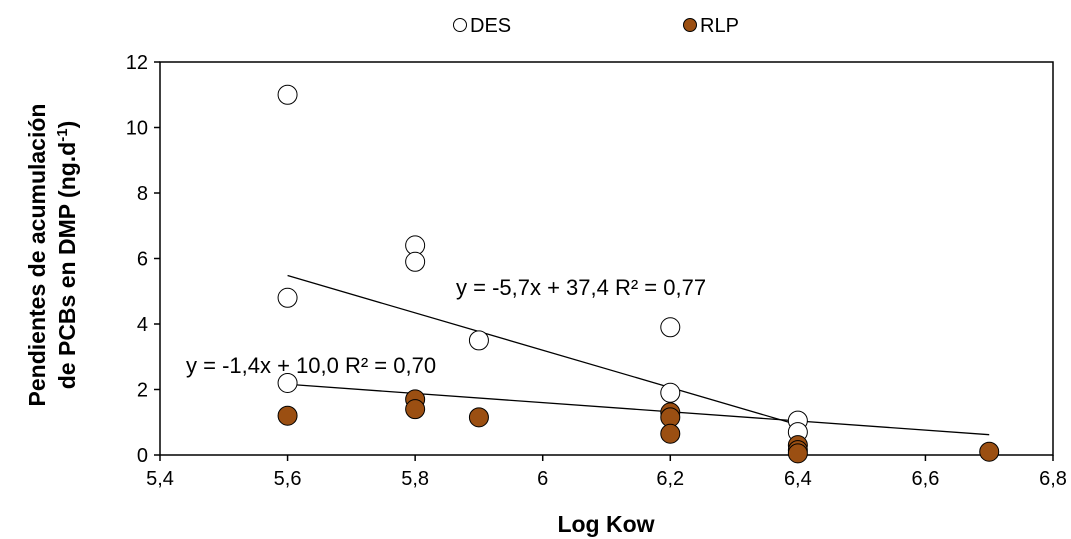 The height and width of the screenshot is (539, 1071). I want to click on trendline-rlp, so click(638, 409).